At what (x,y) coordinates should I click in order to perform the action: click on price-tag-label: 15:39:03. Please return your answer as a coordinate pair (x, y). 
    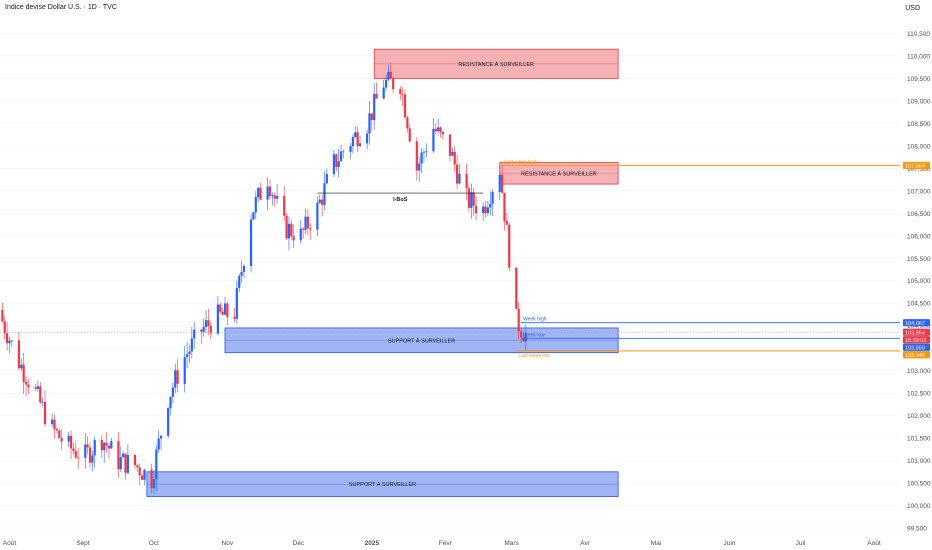
    Looking at the image, I should click on (915, 341).